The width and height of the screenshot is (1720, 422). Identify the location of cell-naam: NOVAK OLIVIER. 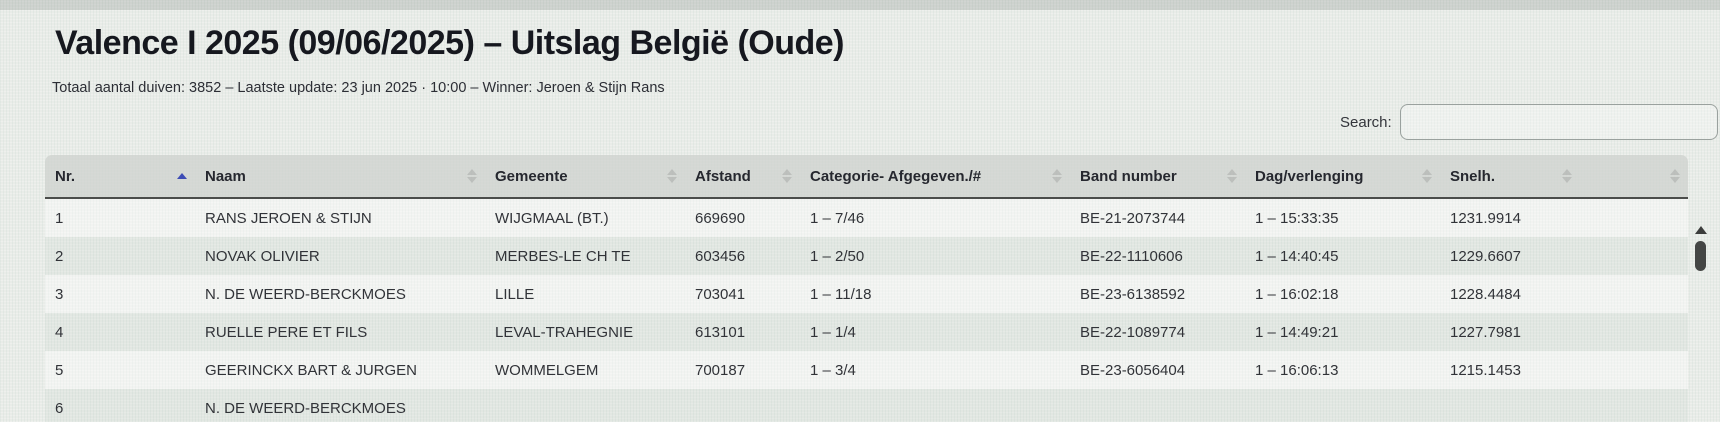
(262, 256).